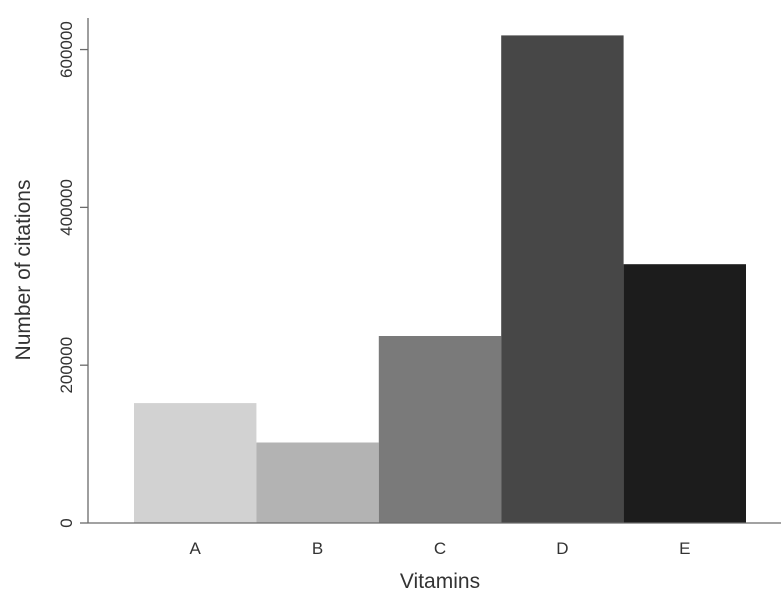  Describe the element at coordinates (66, 365) in the screenshot. I see `y-tick-label: 200000` at that location.